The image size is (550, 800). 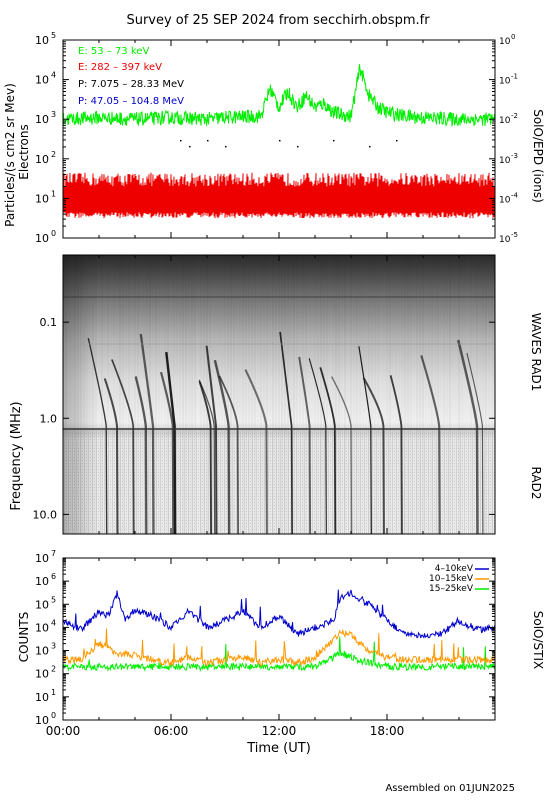 I want to click on particles-ytick-exp: 2, so click(x=53, y=154).